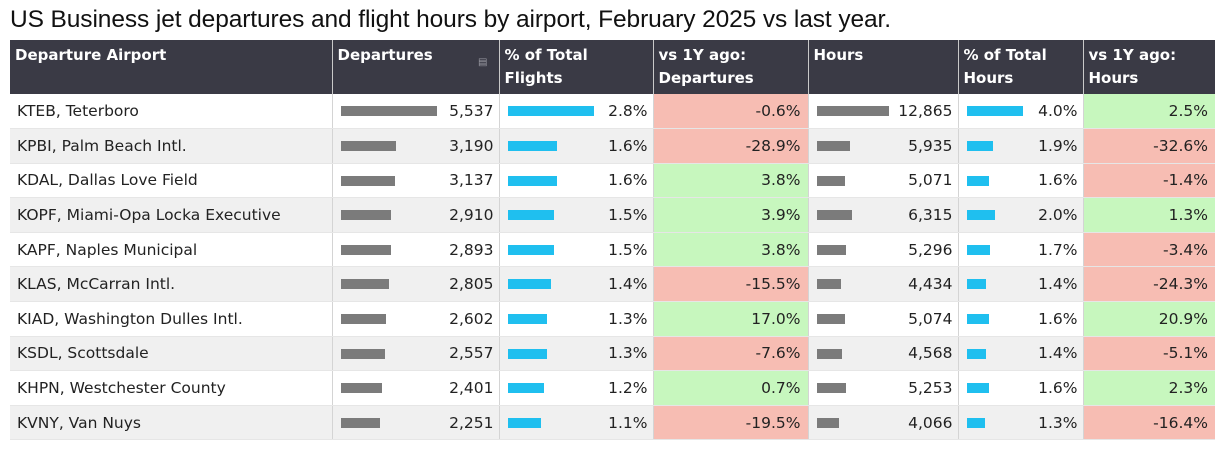 This screenshot has height=461, width=1225. Describe the element at coordinates (416, 319) in the screenshot. I see `departures-cell: 2,602` at that location.